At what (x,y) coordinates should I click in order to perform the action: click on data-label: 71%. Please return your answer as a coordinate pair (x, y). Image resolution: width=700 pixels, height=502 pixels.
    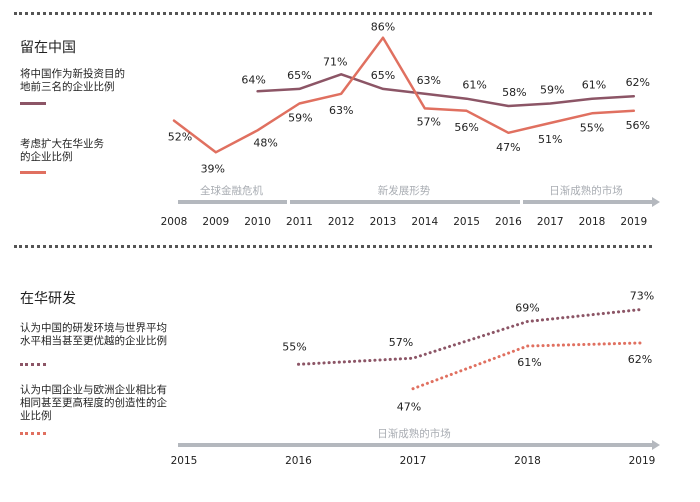
    Looking at the image, I should click on (335, 61).